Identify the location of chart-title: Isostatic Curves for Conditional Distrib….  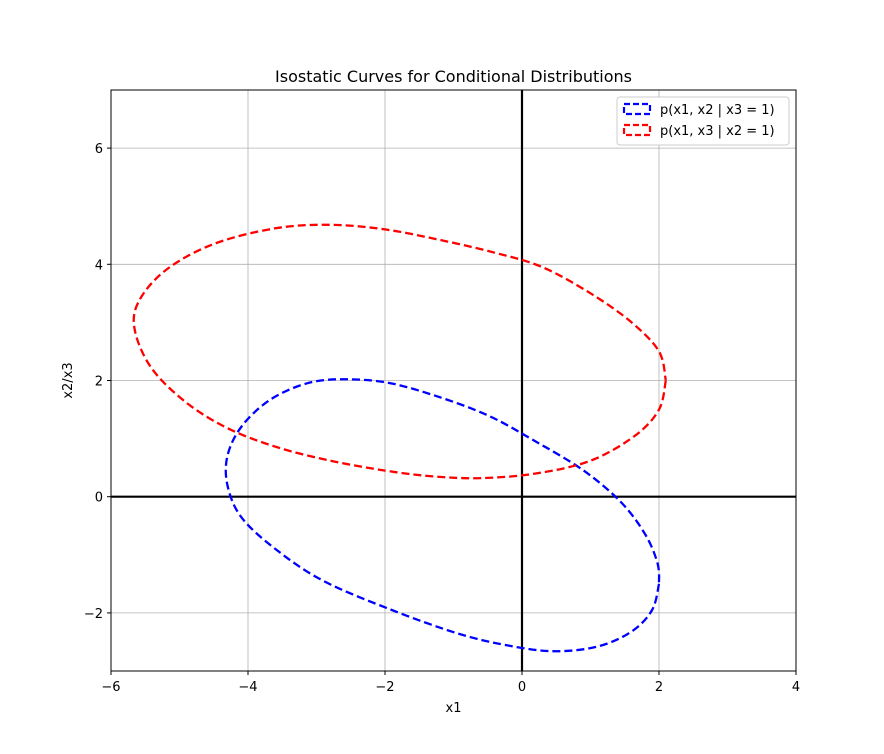
(453, 76).